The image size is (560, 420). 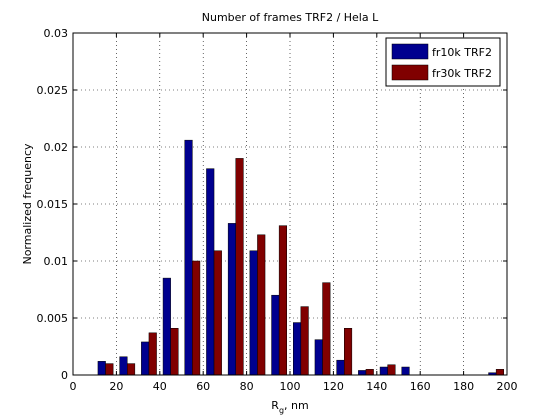 What do you see at coordinates (296, 405) in the screenshot?
I see `x-axis-title-suffix: , nm` at bounding box center [296, 405].